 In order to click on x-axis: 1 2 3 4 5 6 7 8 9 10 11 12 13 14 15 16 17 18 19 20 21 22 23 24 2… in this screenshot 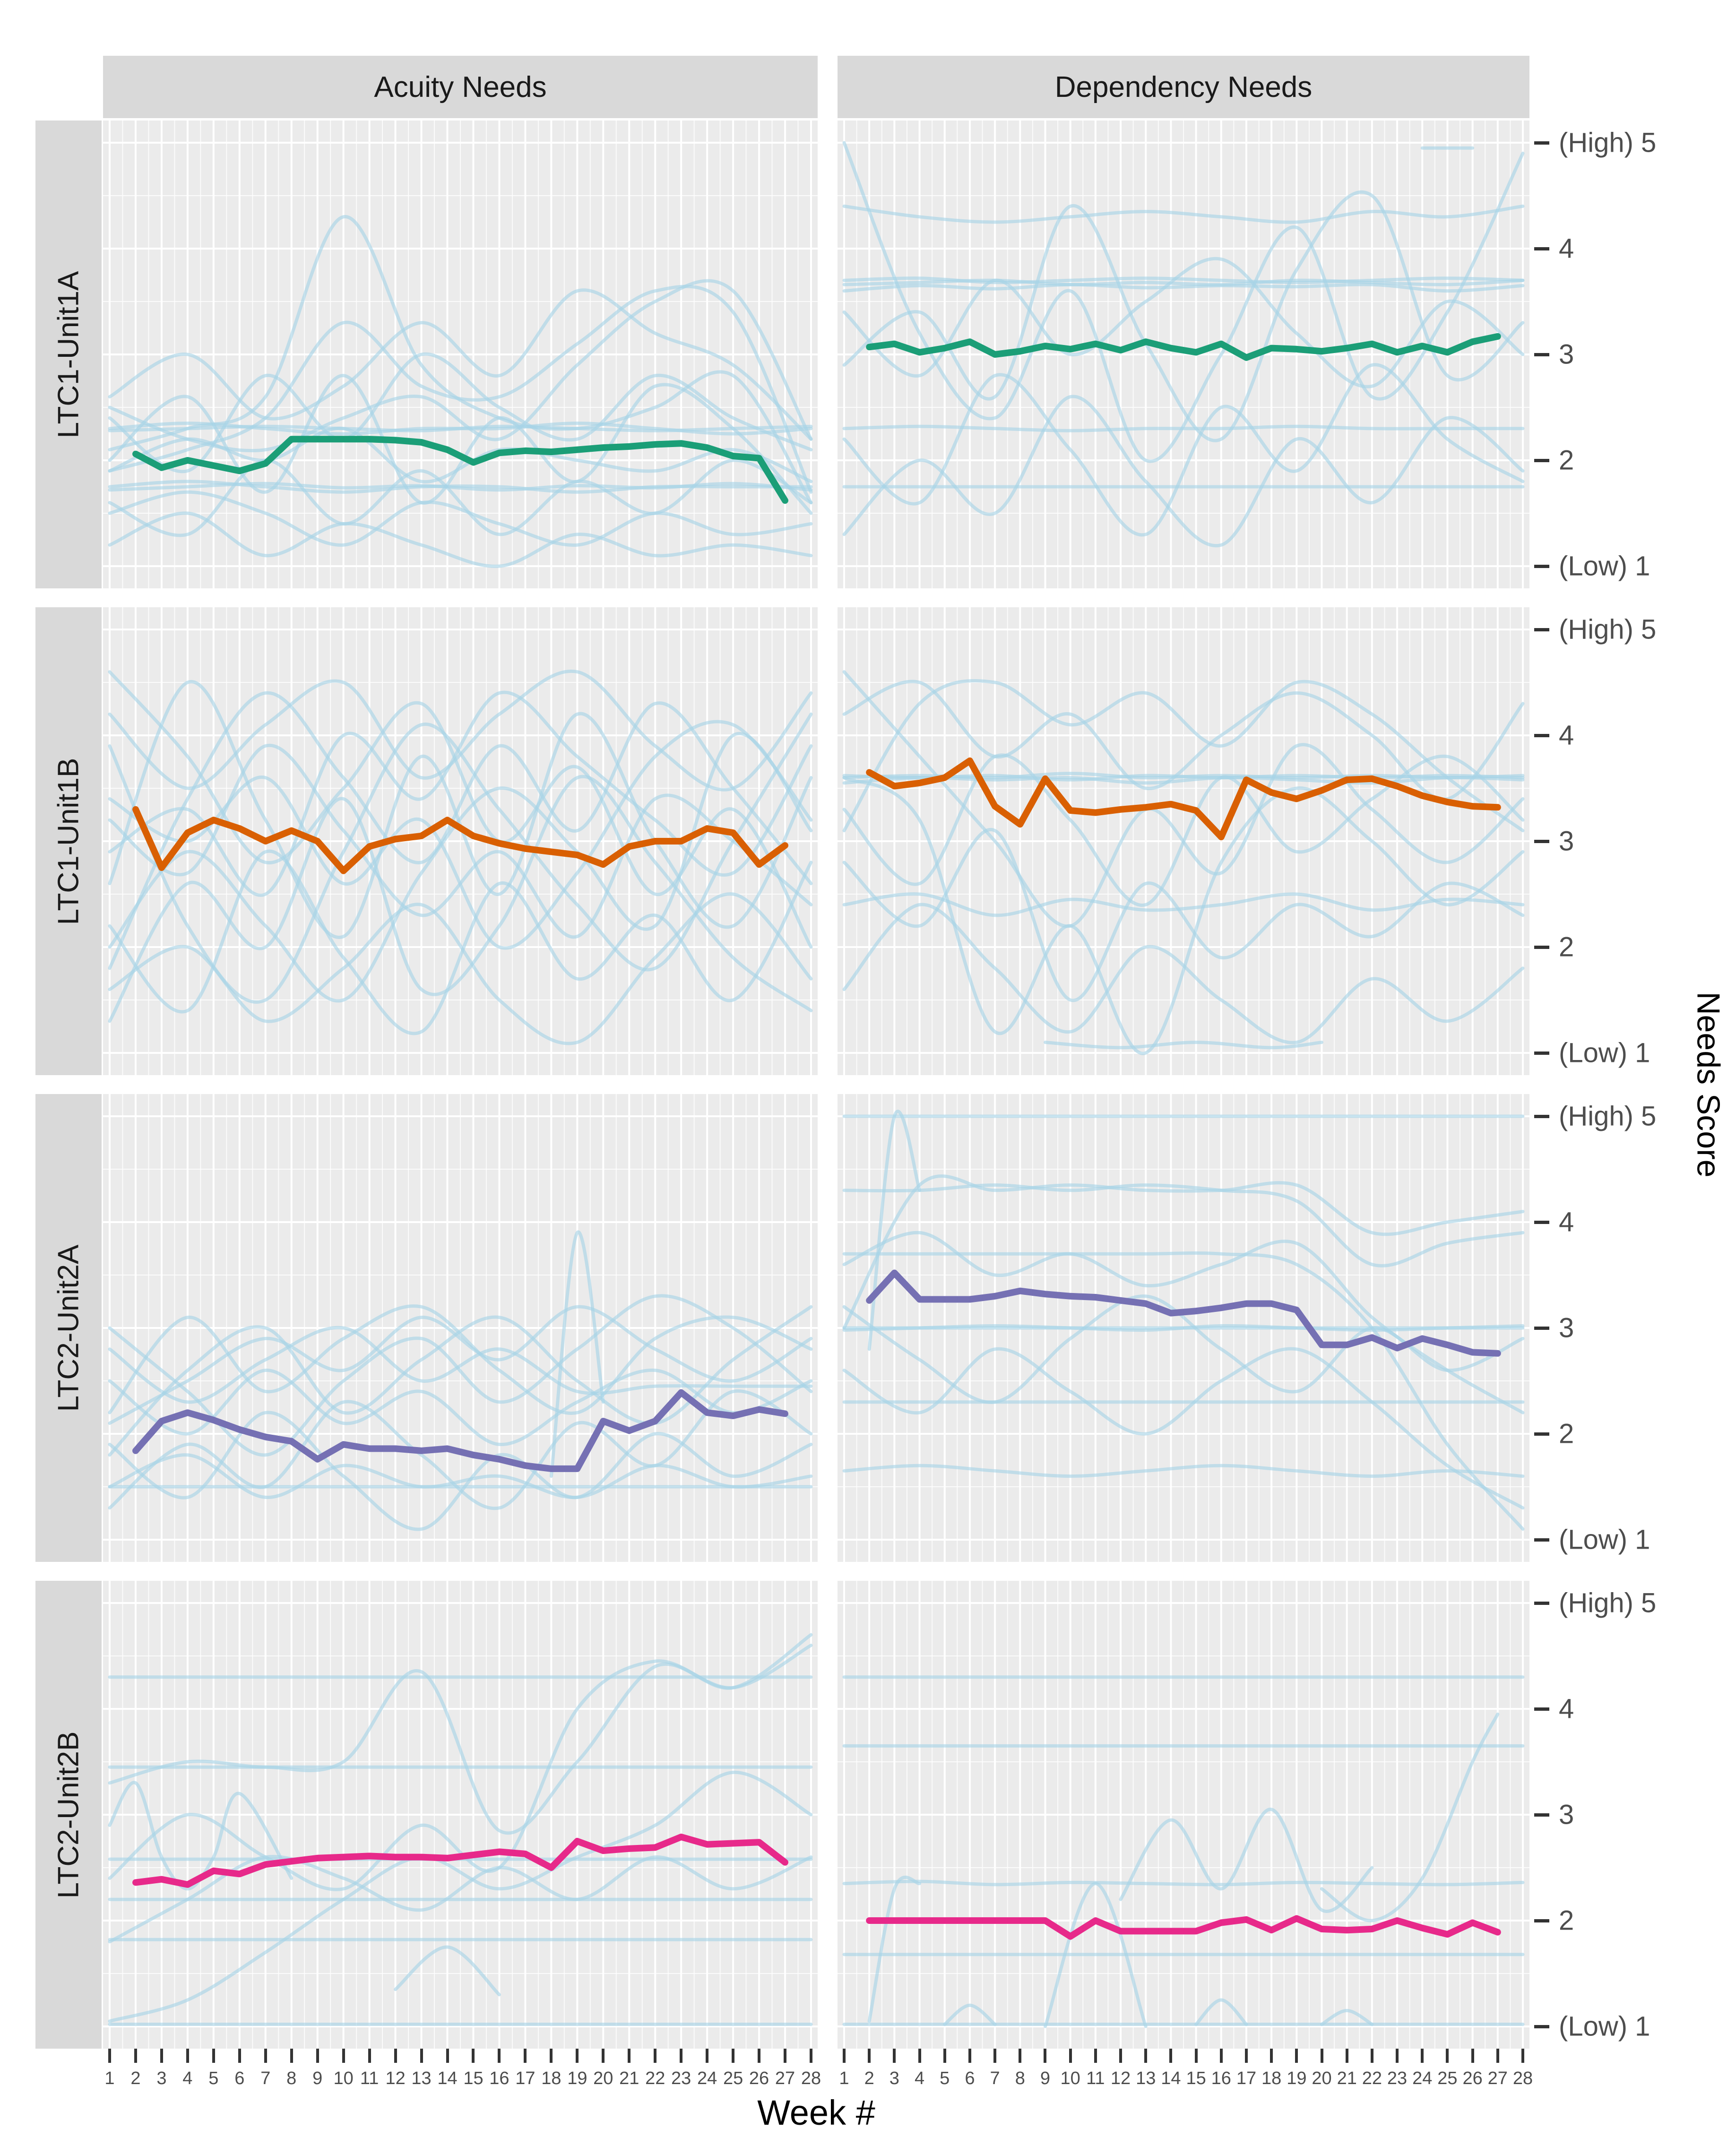, I will do `click(868, 2077)`.